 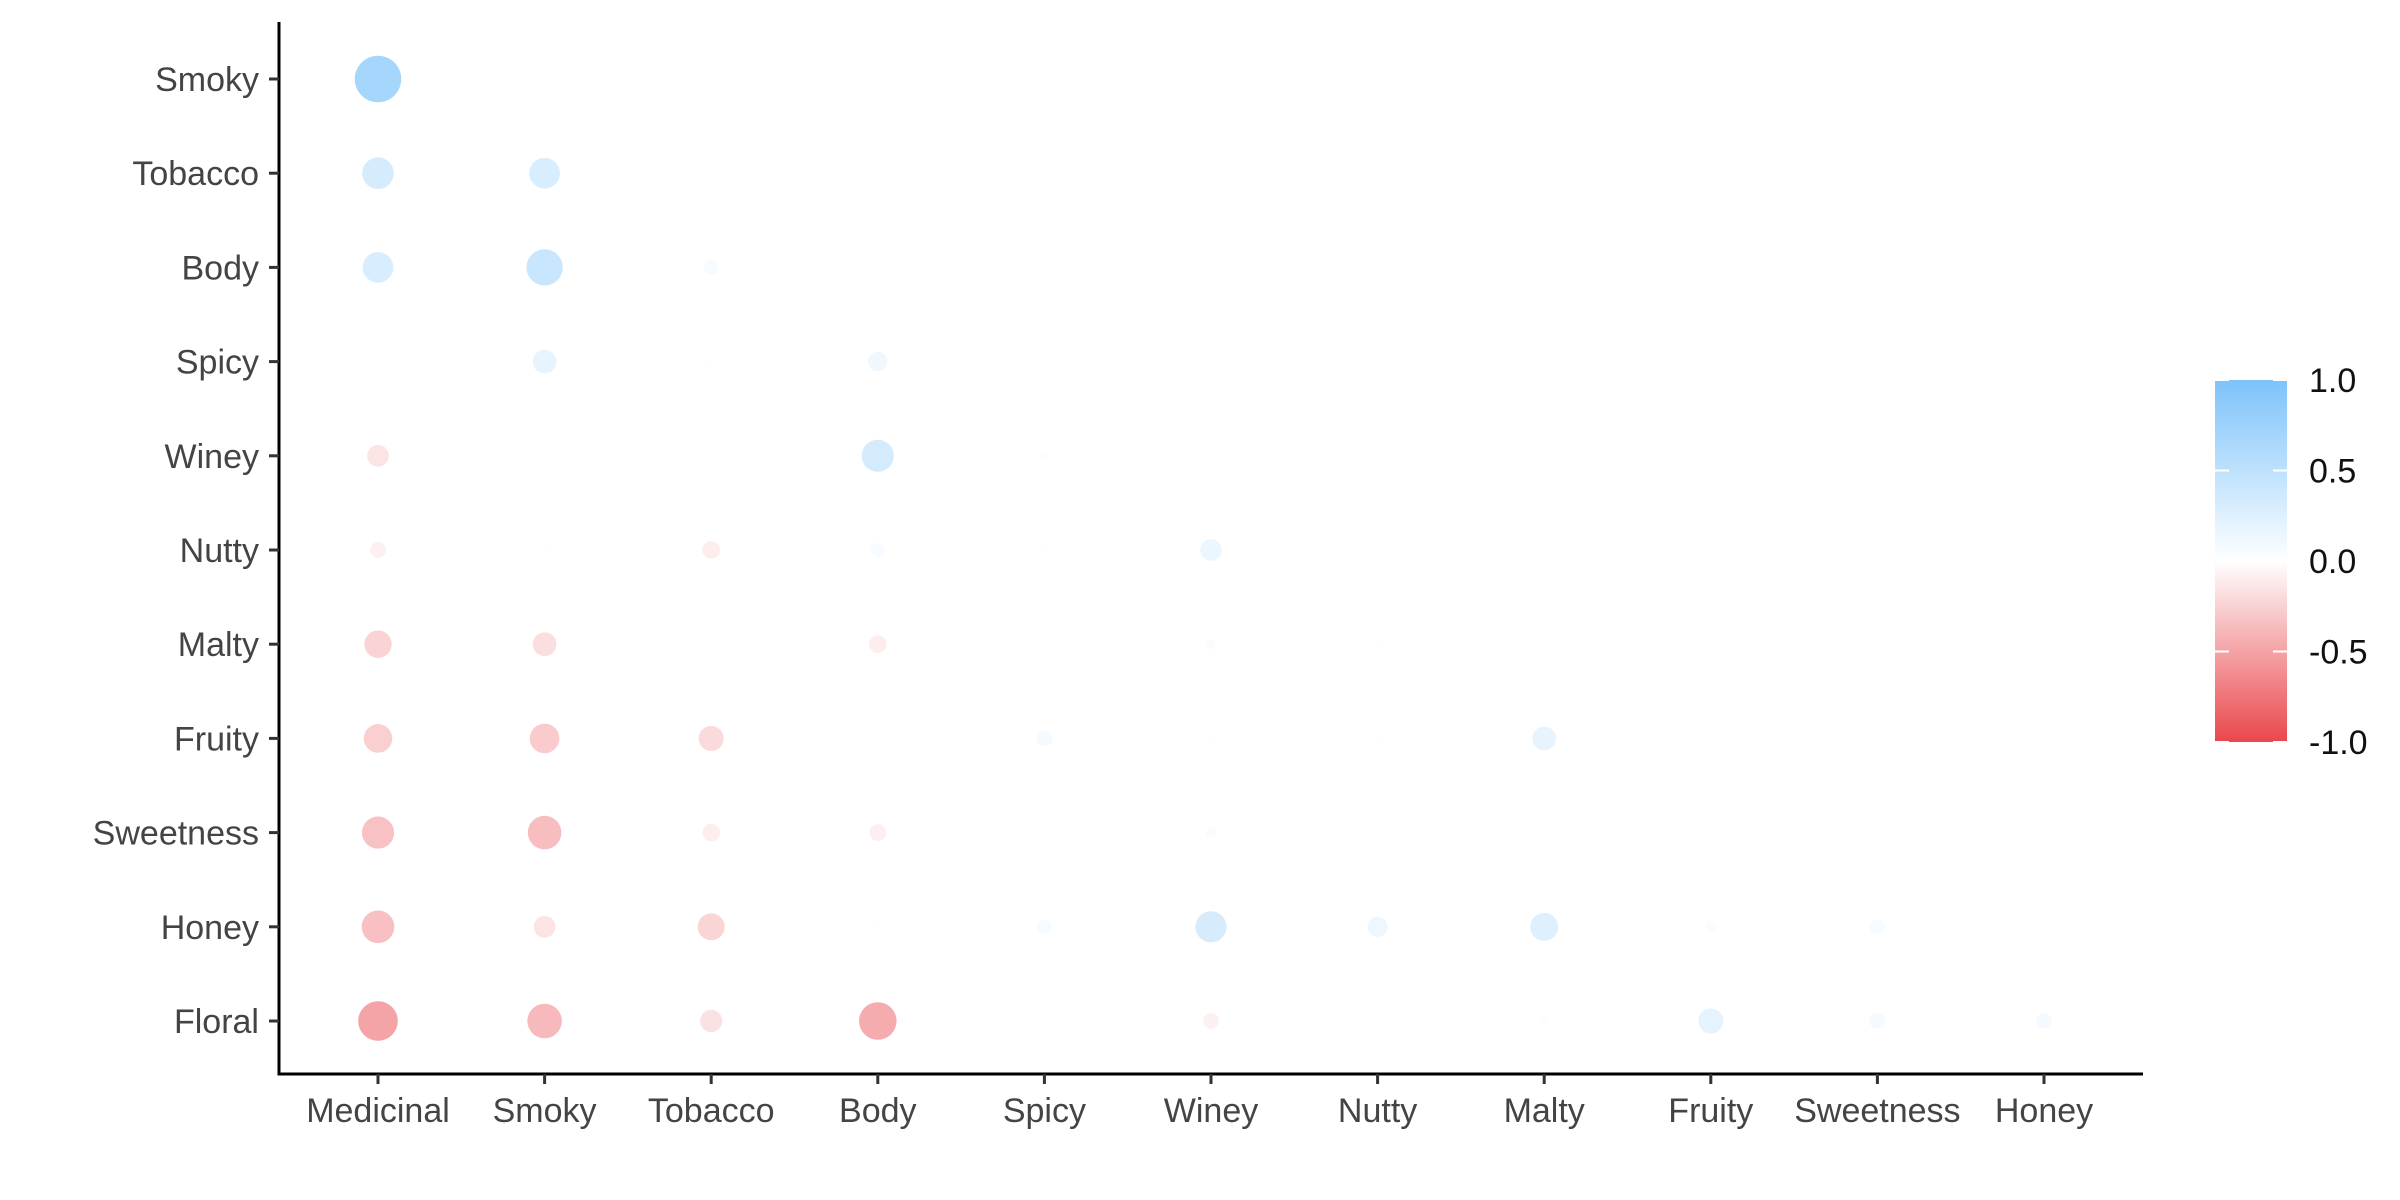 What do you see at coordinates (545, 1111) in the screenshot?
I see `x-tick-label-smoky: Smoky` at bounding box center [545, 1111].